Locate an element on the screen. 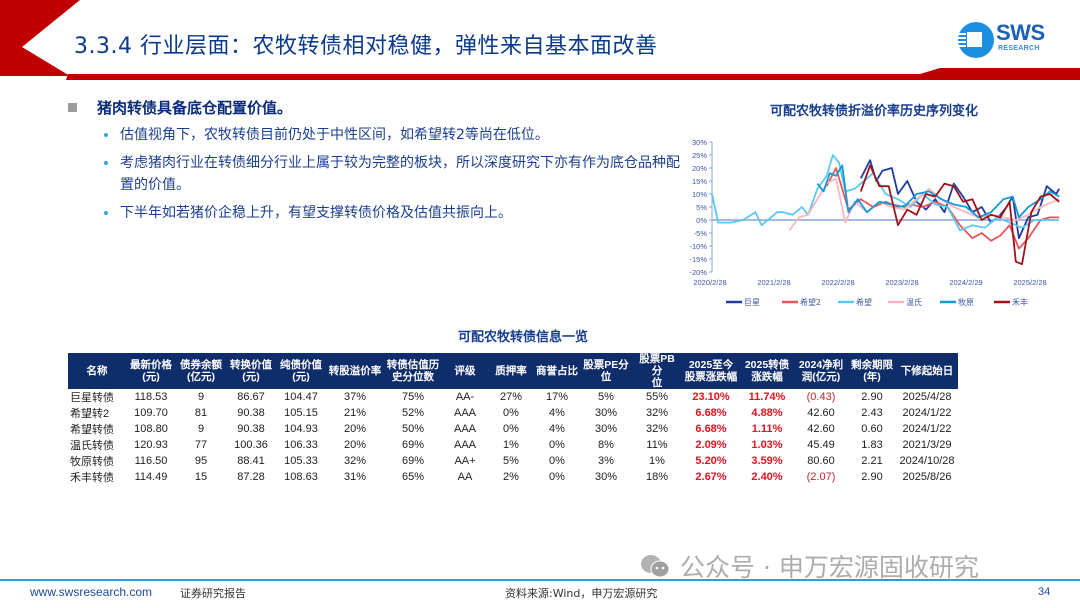 This screenshot has width=1080, height=608. table-cell: 31% is located at coordinates (355, 477).